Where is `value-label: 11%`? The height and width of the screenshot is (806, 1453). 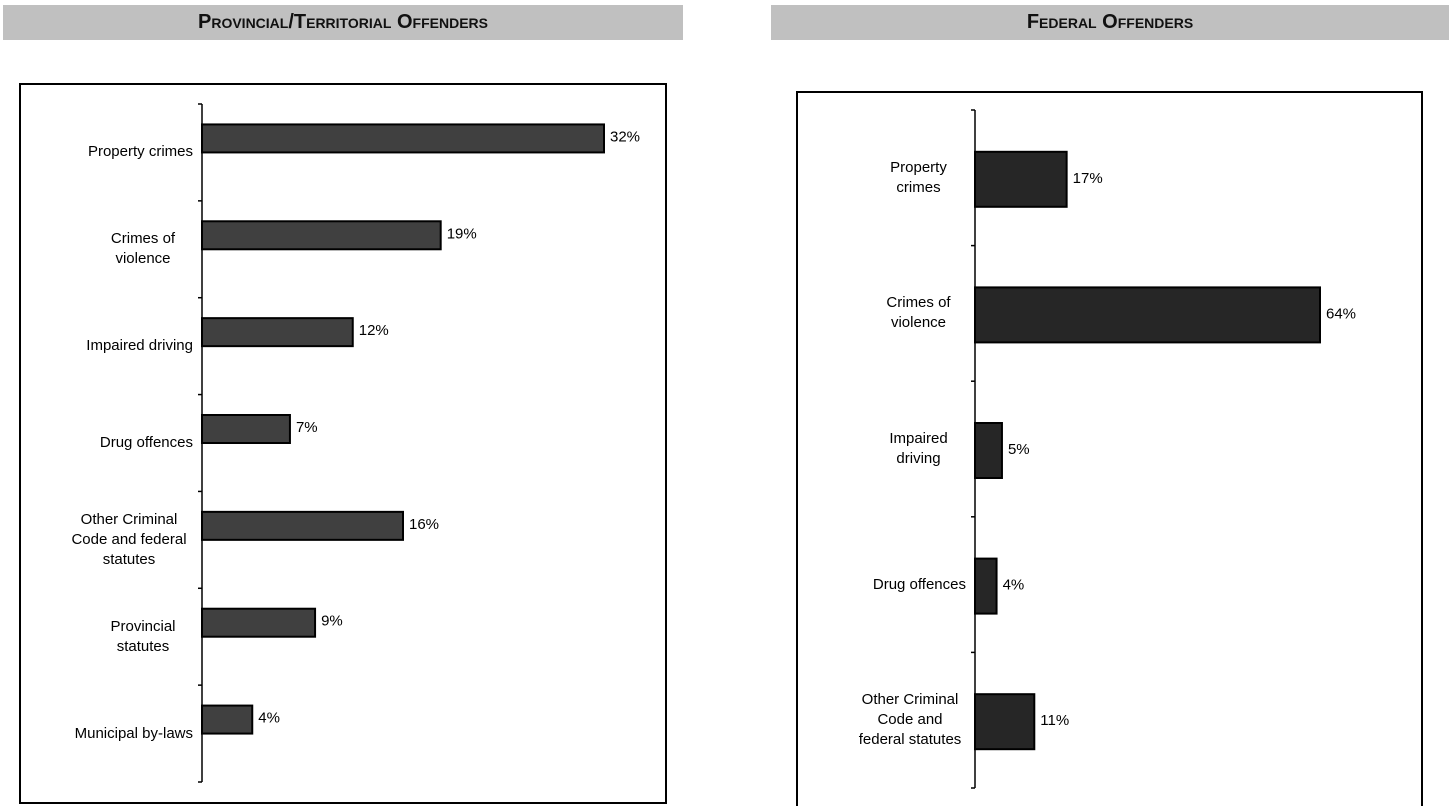 value-label: 11% is located at coordinates (1054, 720).